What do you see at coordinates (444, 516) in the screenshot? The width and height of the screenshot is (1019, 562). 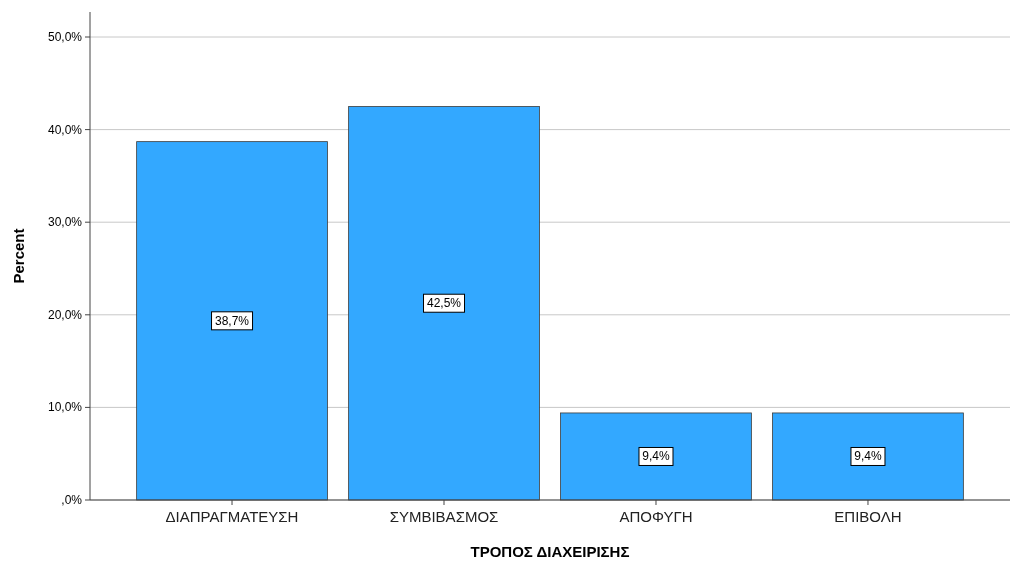 I see `x-tick-label: ΣΥΜΒΙΒΑΣΜΟΣ` at bounding box center [444, 516].